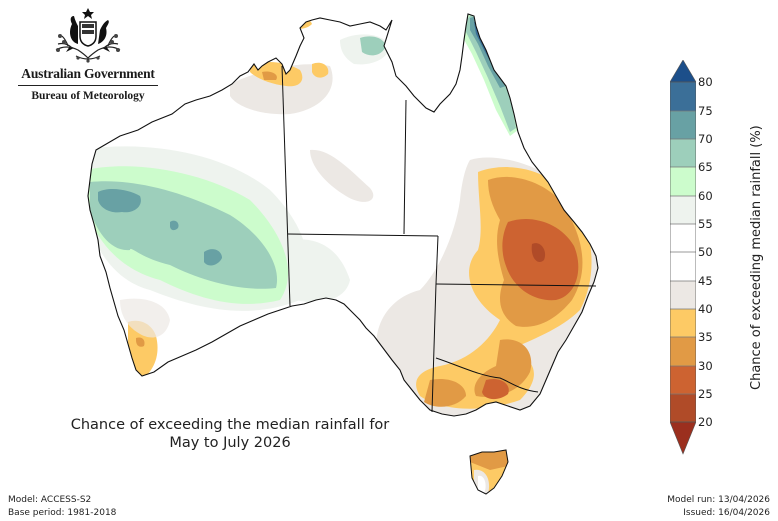 The image size is (778, 521). Describe the element at coordinates (88, 35) in the screenshot. I see `coat-of-arms-icon` at that location.